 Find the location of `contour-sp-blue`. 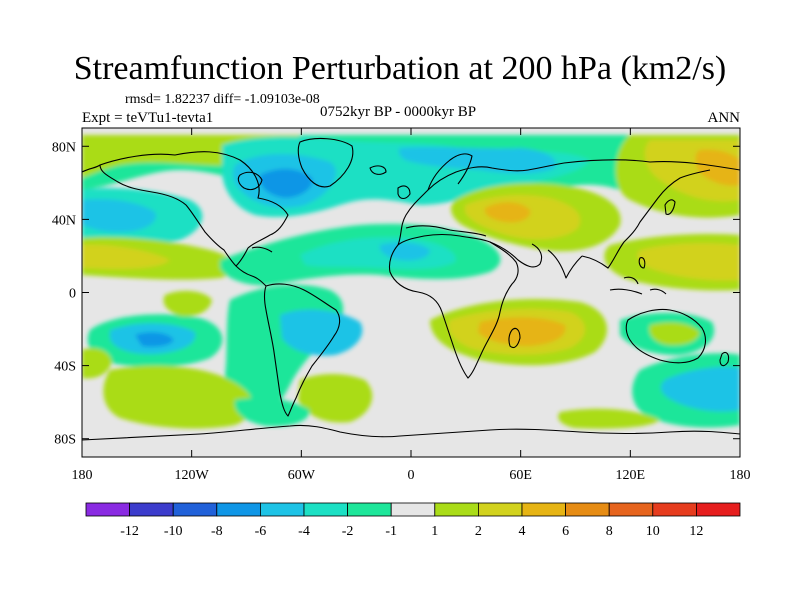

contour-sp-blue is located at coordinates (154, 339).